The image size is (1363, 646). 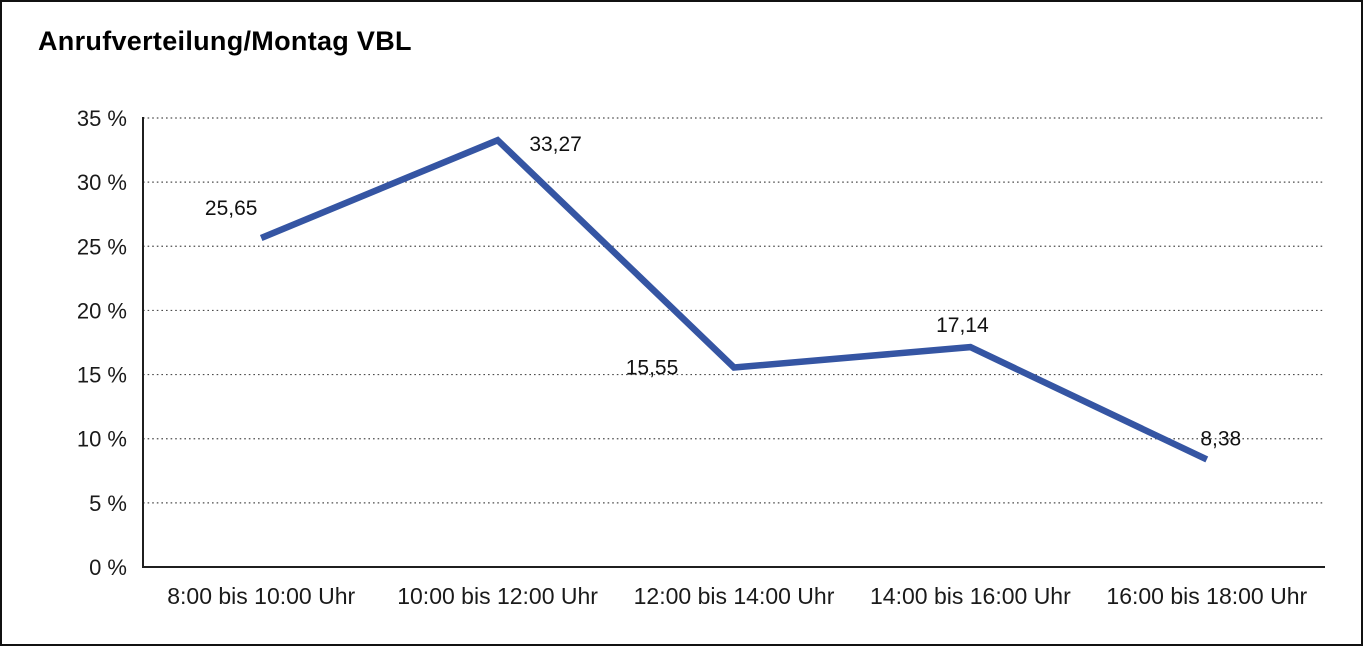 What do you see at coordinates (108, 503) in the screenshot?
I see `y-tick-label: 5 %` at bounding box center [108, 503].